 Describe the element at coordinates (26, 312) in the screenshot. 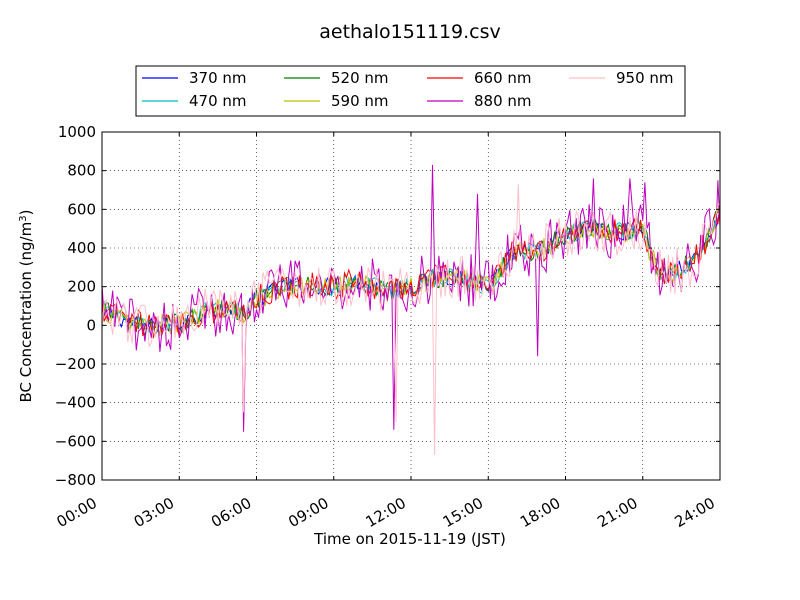

I see `y-axis-label-main: BC Concentration (ng/m` at that location.